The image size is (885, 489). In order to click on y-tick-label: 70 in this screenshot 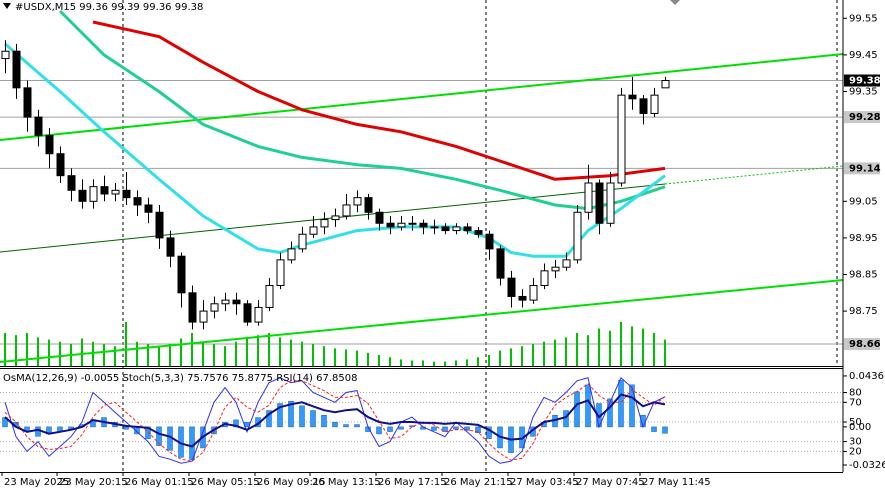, I will do `click(855, 402)`.